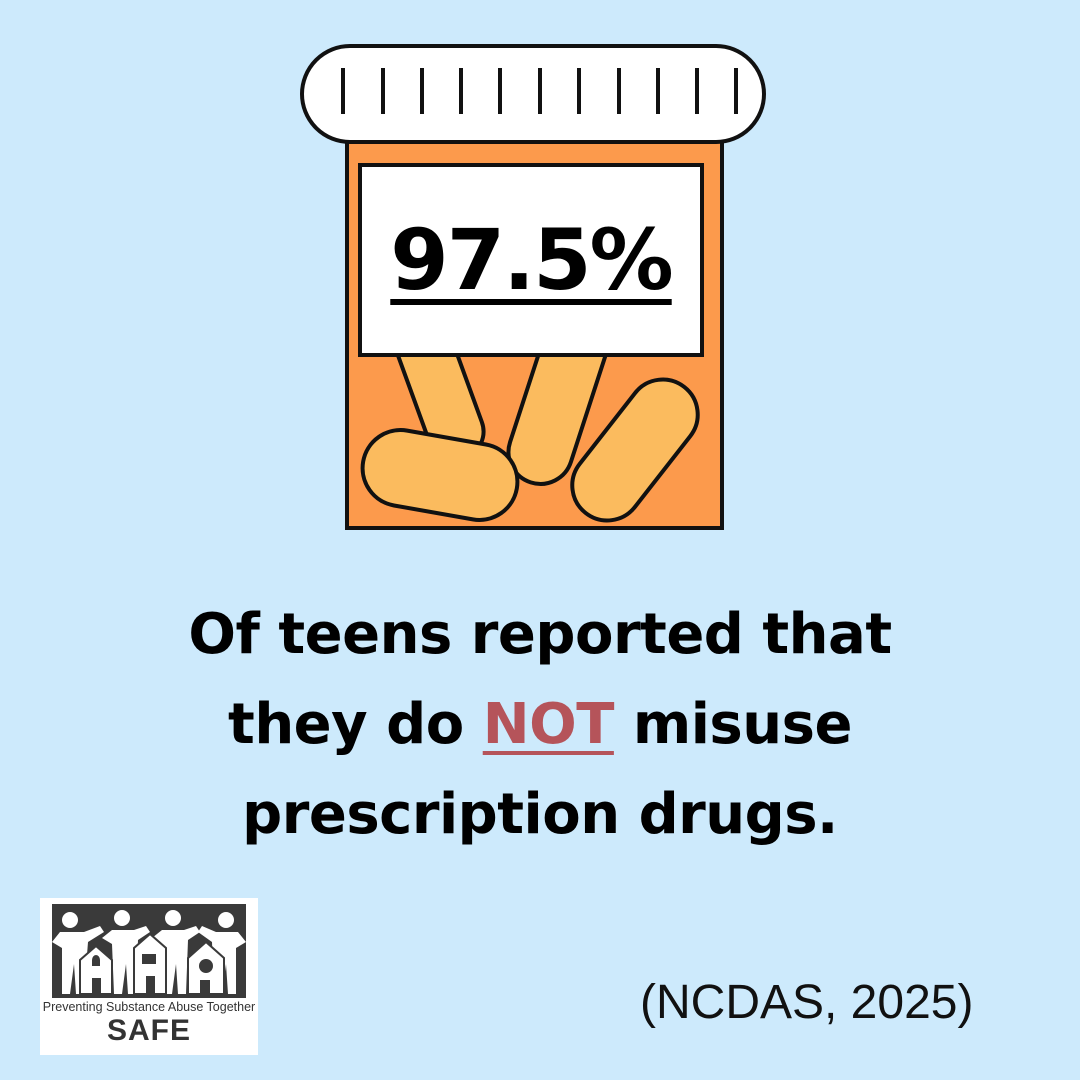  I want to click on bottle-label, so click(531, 260).